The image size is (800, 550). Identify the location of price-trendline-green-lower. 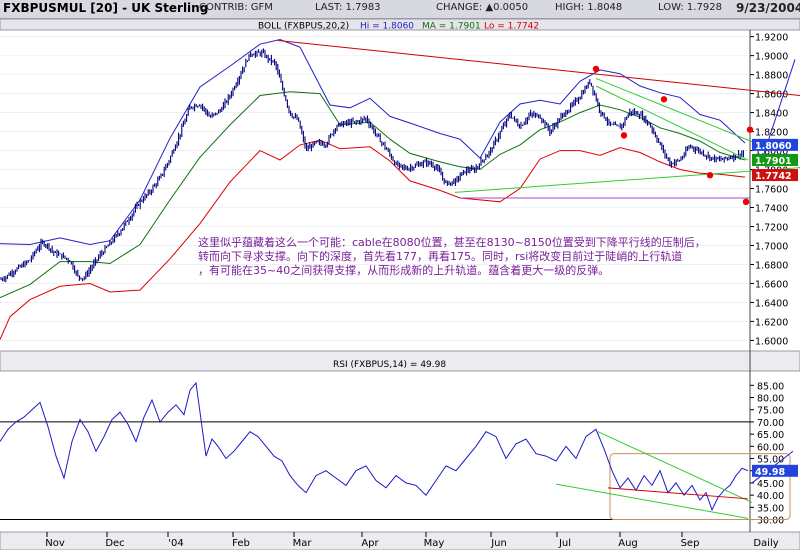
(672, 123).